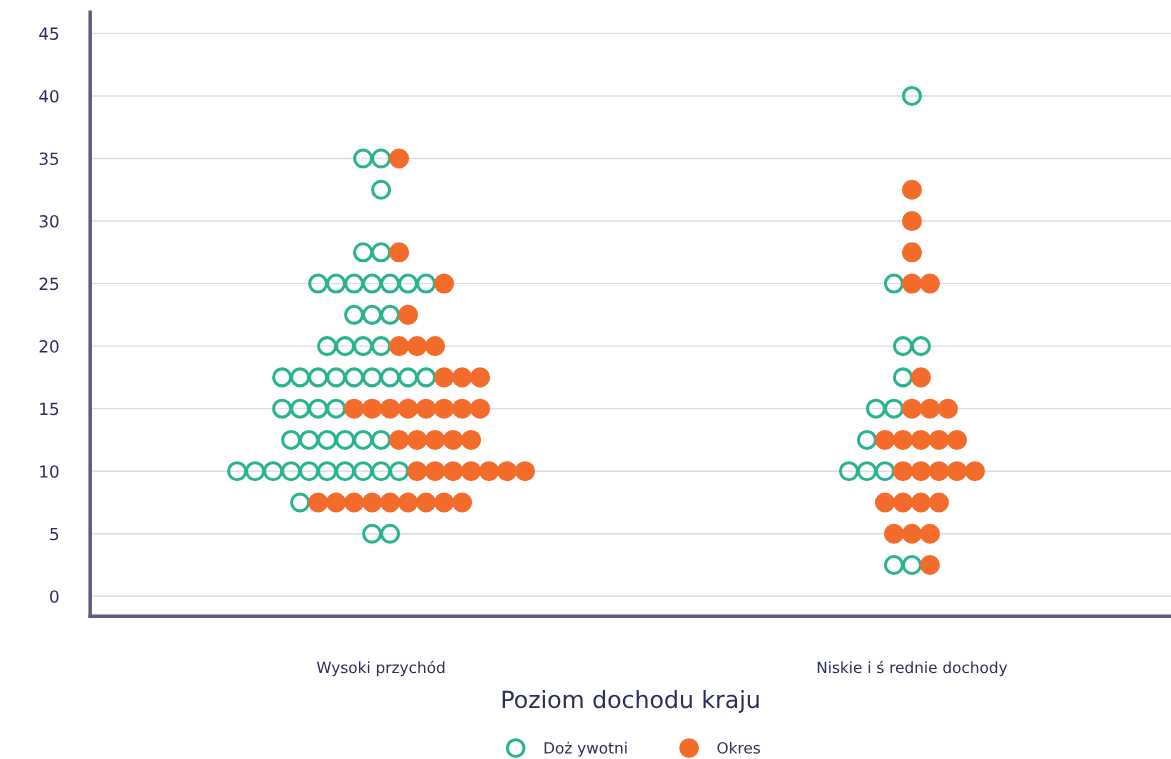 The image size is (1171, 759). What do you see at coordinates (54, 534) in the screenshot?
I see `y-tick-label: 5` at bounding box center [54, 534].